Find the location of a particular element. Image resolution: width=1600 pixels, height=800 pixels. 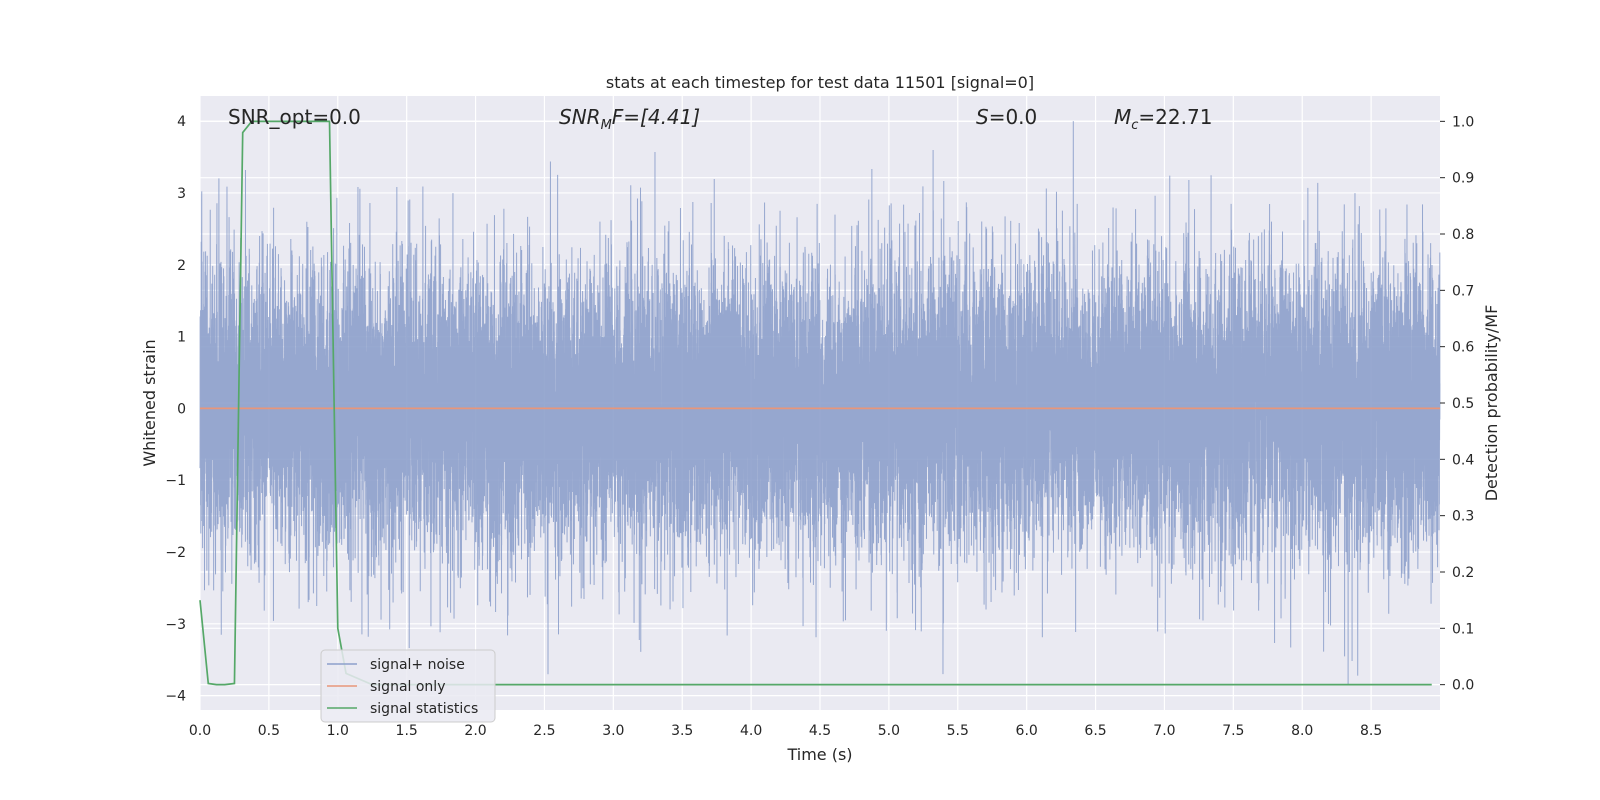

y-tick-label: −1 is located at coordinates (175, 481).